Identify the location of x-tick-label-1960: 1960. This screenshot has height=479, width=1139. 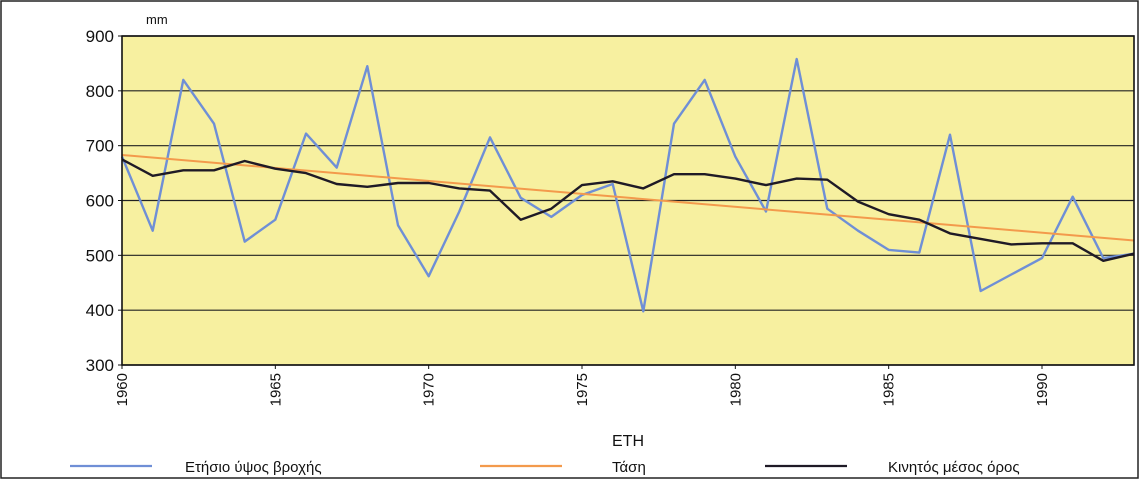
(122, 389).